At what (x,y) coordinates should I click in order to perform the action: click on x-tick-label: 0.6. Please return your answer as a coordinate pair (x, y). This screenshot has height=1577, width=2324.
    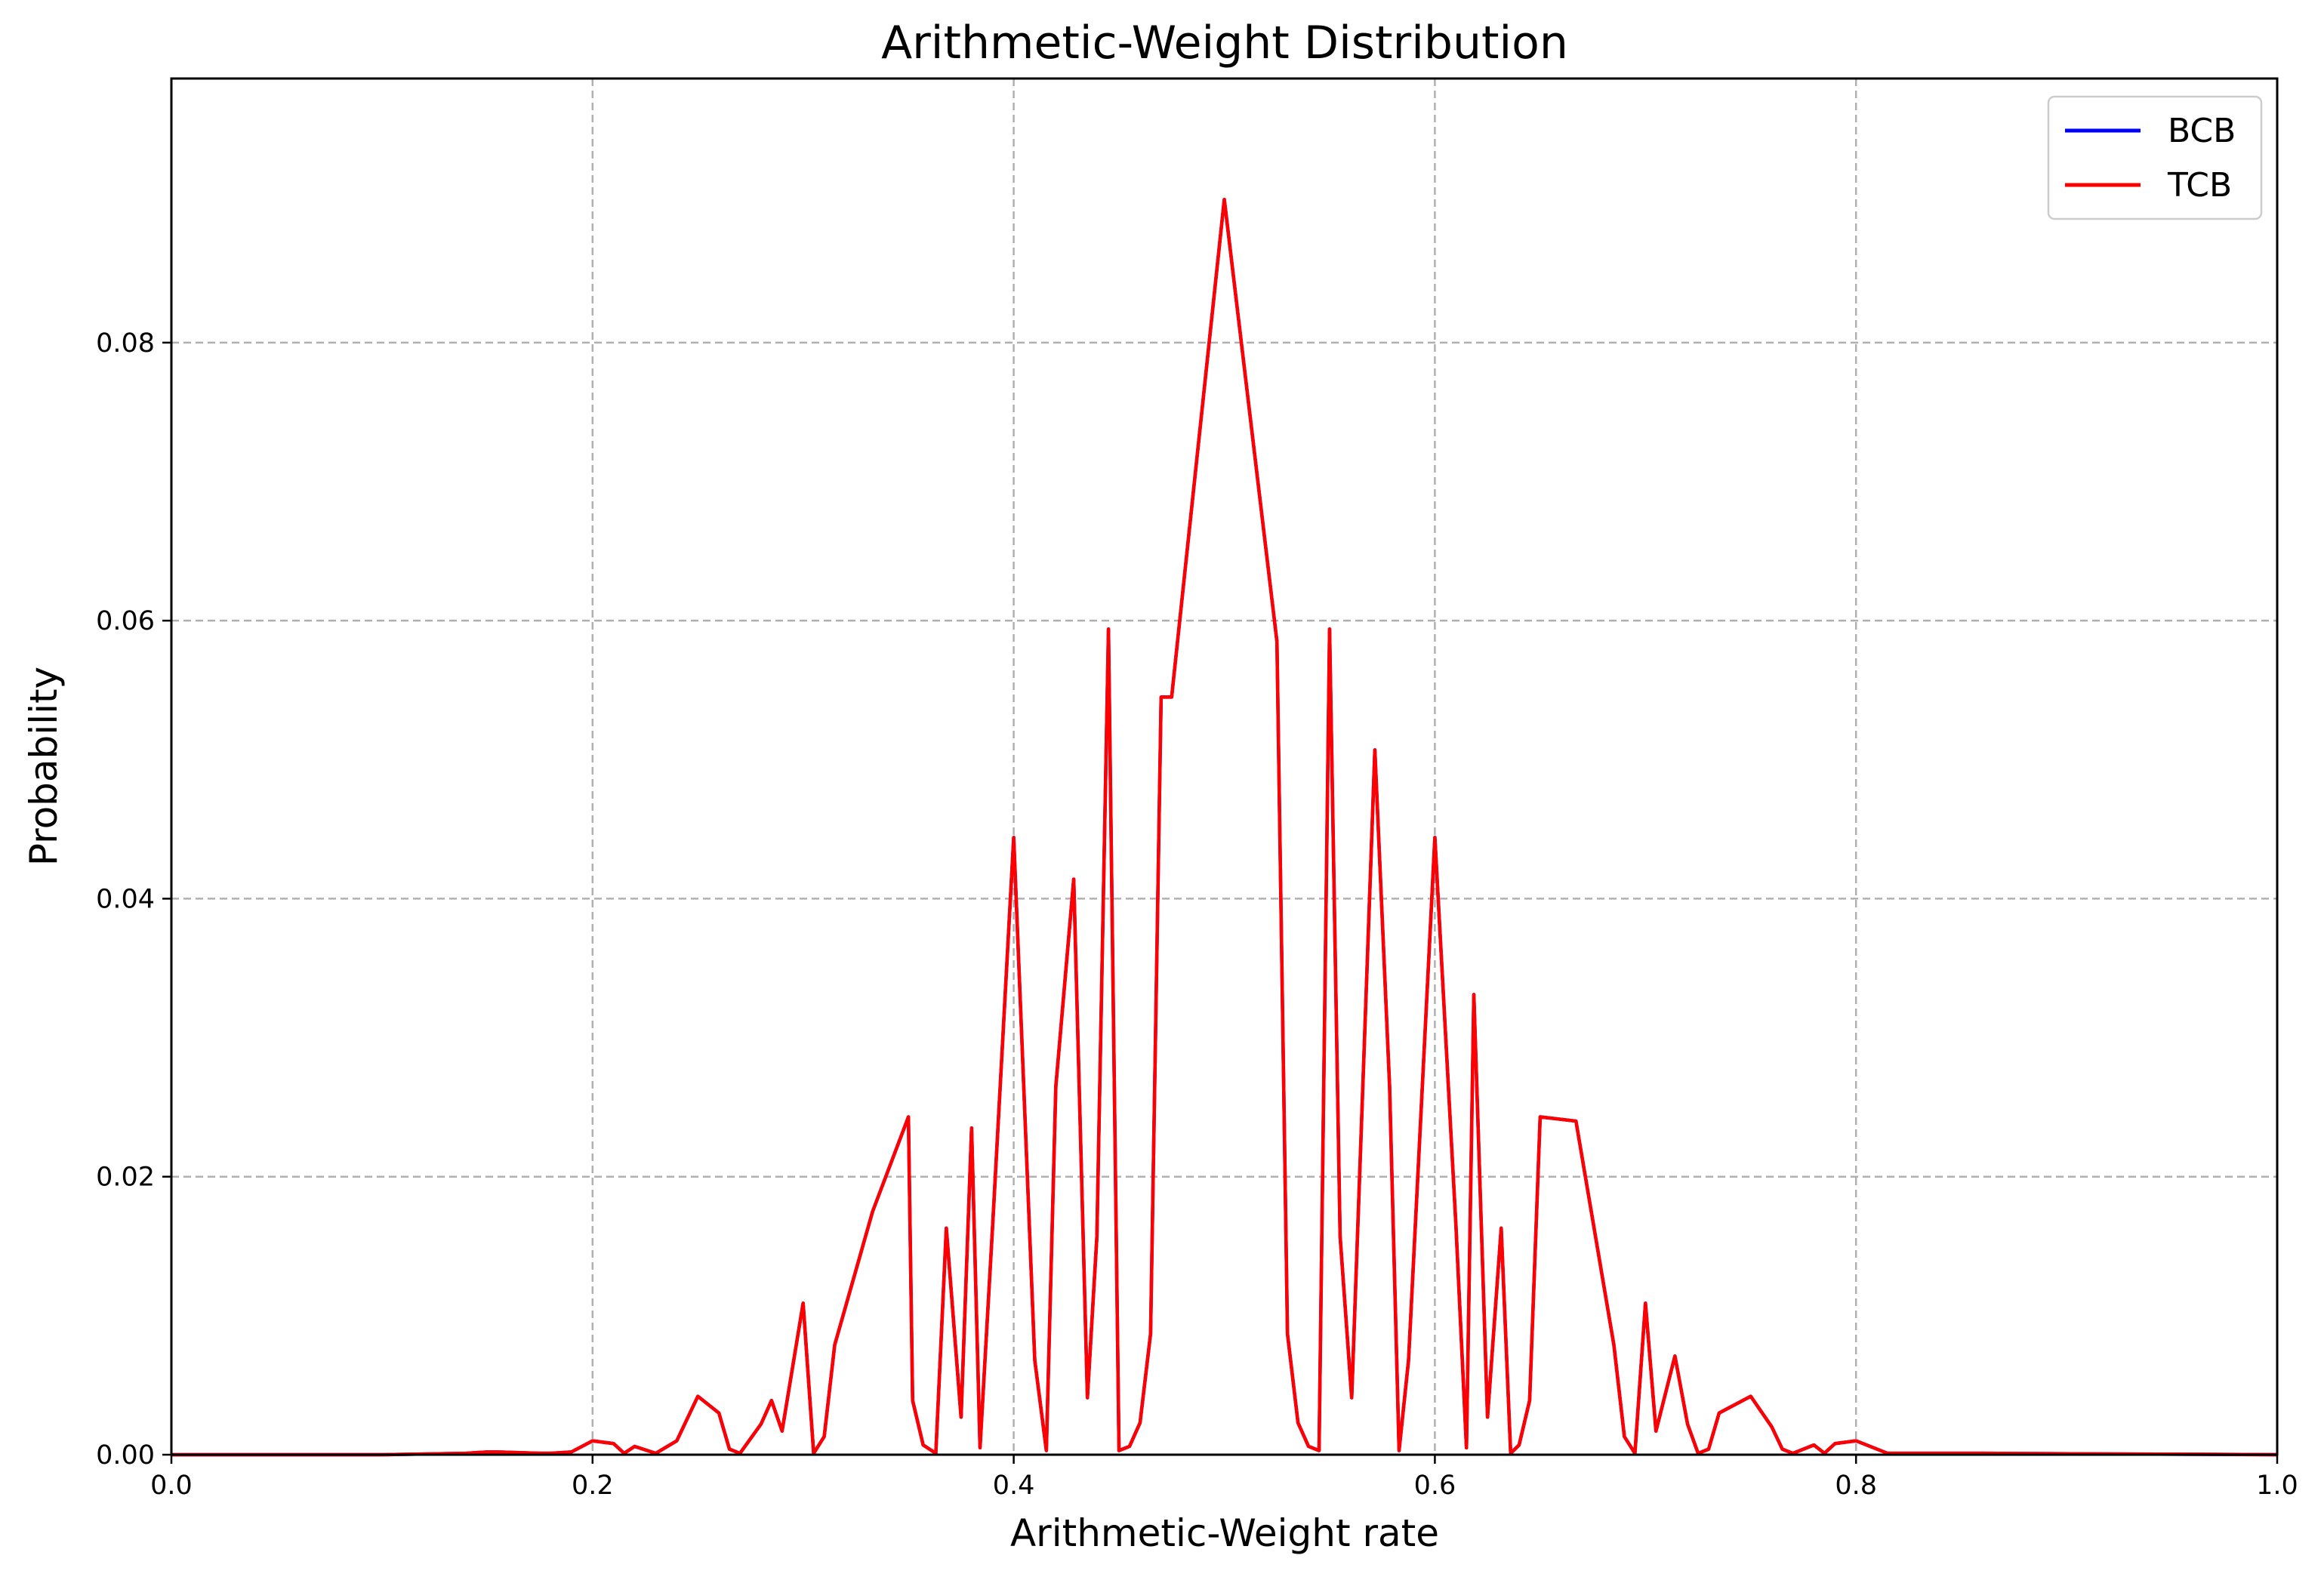
    Looking at the image, I should click on (1435, 1486).